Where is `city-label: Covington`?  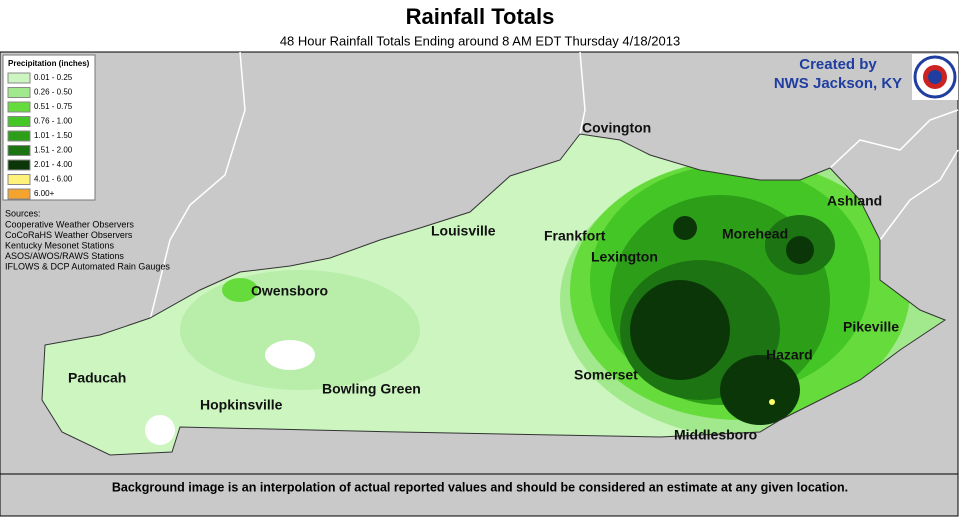 city-label: Covington is located at coordinates (616, 128).